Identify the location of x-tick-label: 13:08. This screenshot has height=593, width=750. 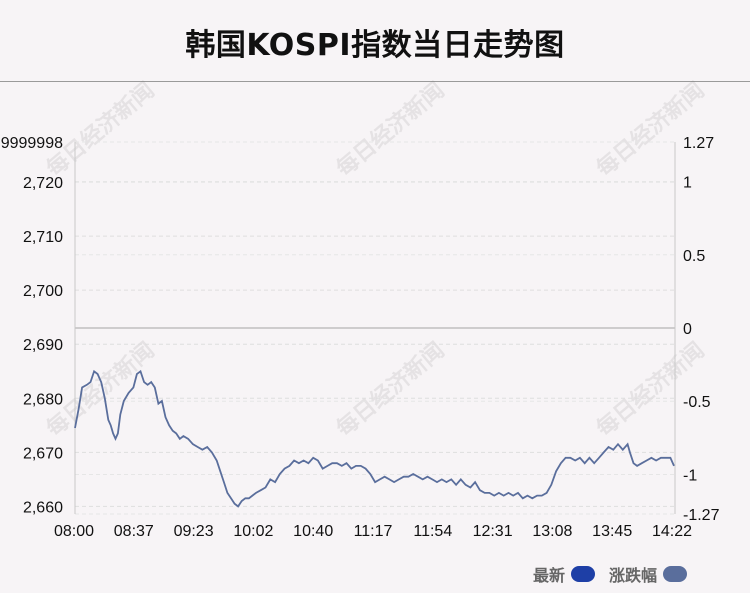
(552, 531).